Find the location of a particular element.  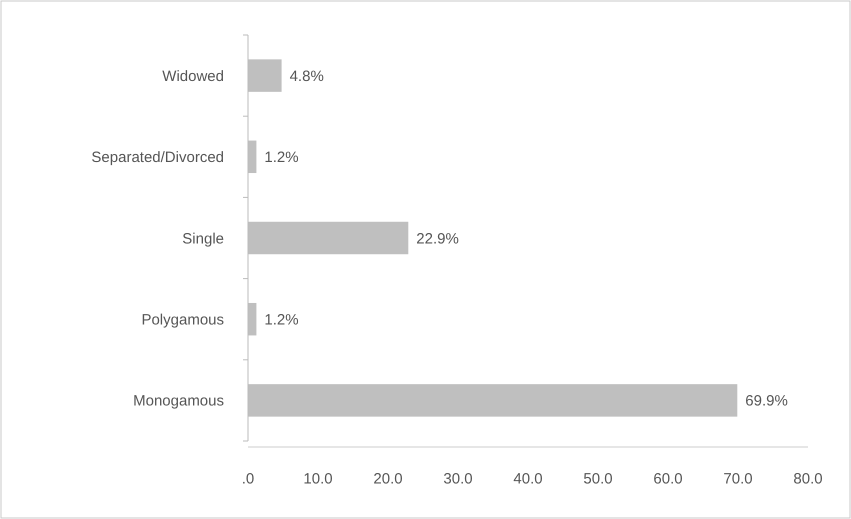

data-label: 22.9% is located at coordinates (437, 239).